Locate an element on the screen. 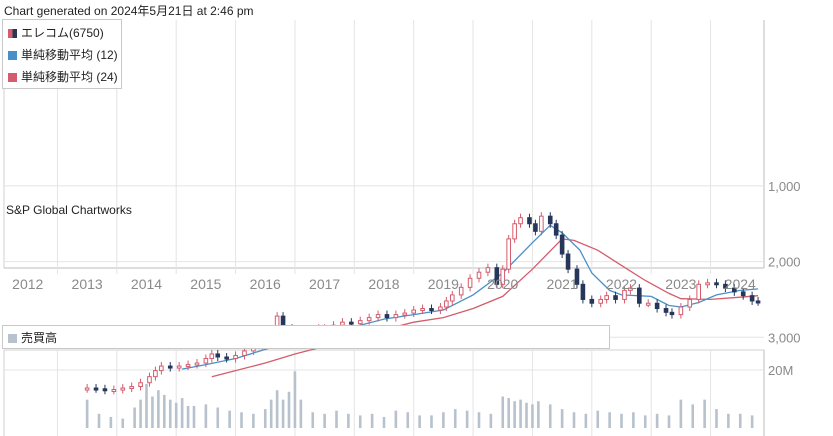 The height and width of the screenshot is (436, 833). price-legend: エレコム(6750) 単純移動平均 (12) 単純移動平均 (24) is located at coordinates (62, 54).